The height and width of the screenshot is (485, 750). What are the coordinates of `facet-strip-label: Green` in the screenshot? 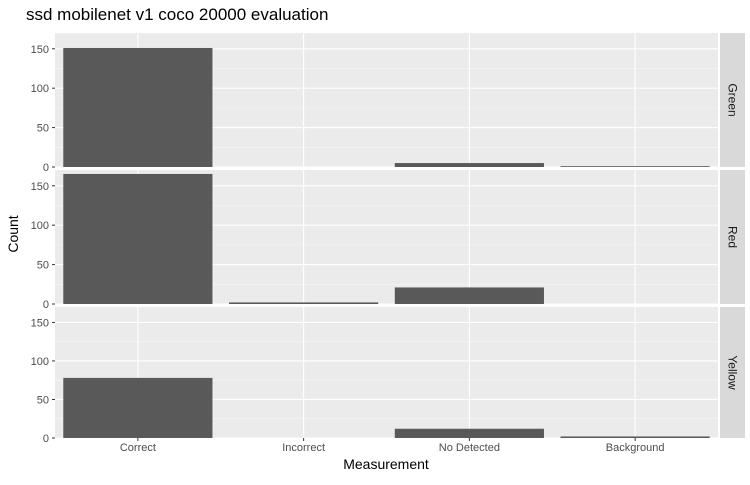 It's located at (733, 99).